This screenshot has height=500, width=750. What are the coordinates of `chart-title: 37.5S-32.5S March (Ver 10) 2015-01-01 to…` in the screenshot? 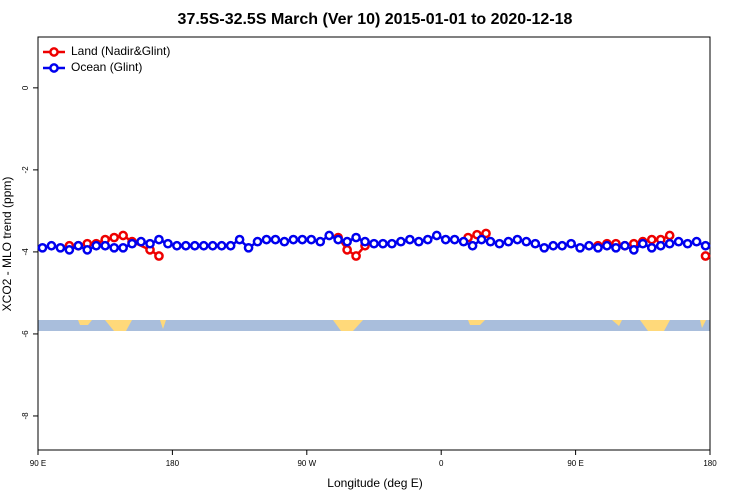 It's located at (375, 19).